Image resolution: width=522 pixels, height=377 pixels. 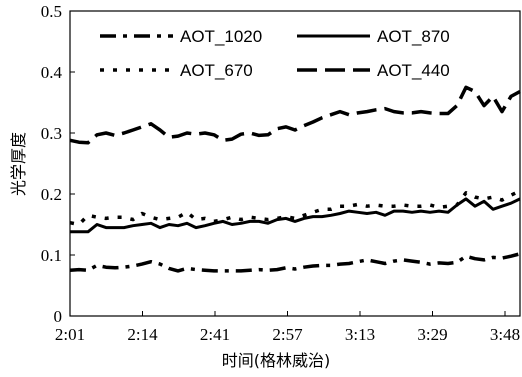 What do you see at coordinates (432, 334) in the screenshot?
I see `x-tick-label: 3:29` at bounding box center [432, 334].